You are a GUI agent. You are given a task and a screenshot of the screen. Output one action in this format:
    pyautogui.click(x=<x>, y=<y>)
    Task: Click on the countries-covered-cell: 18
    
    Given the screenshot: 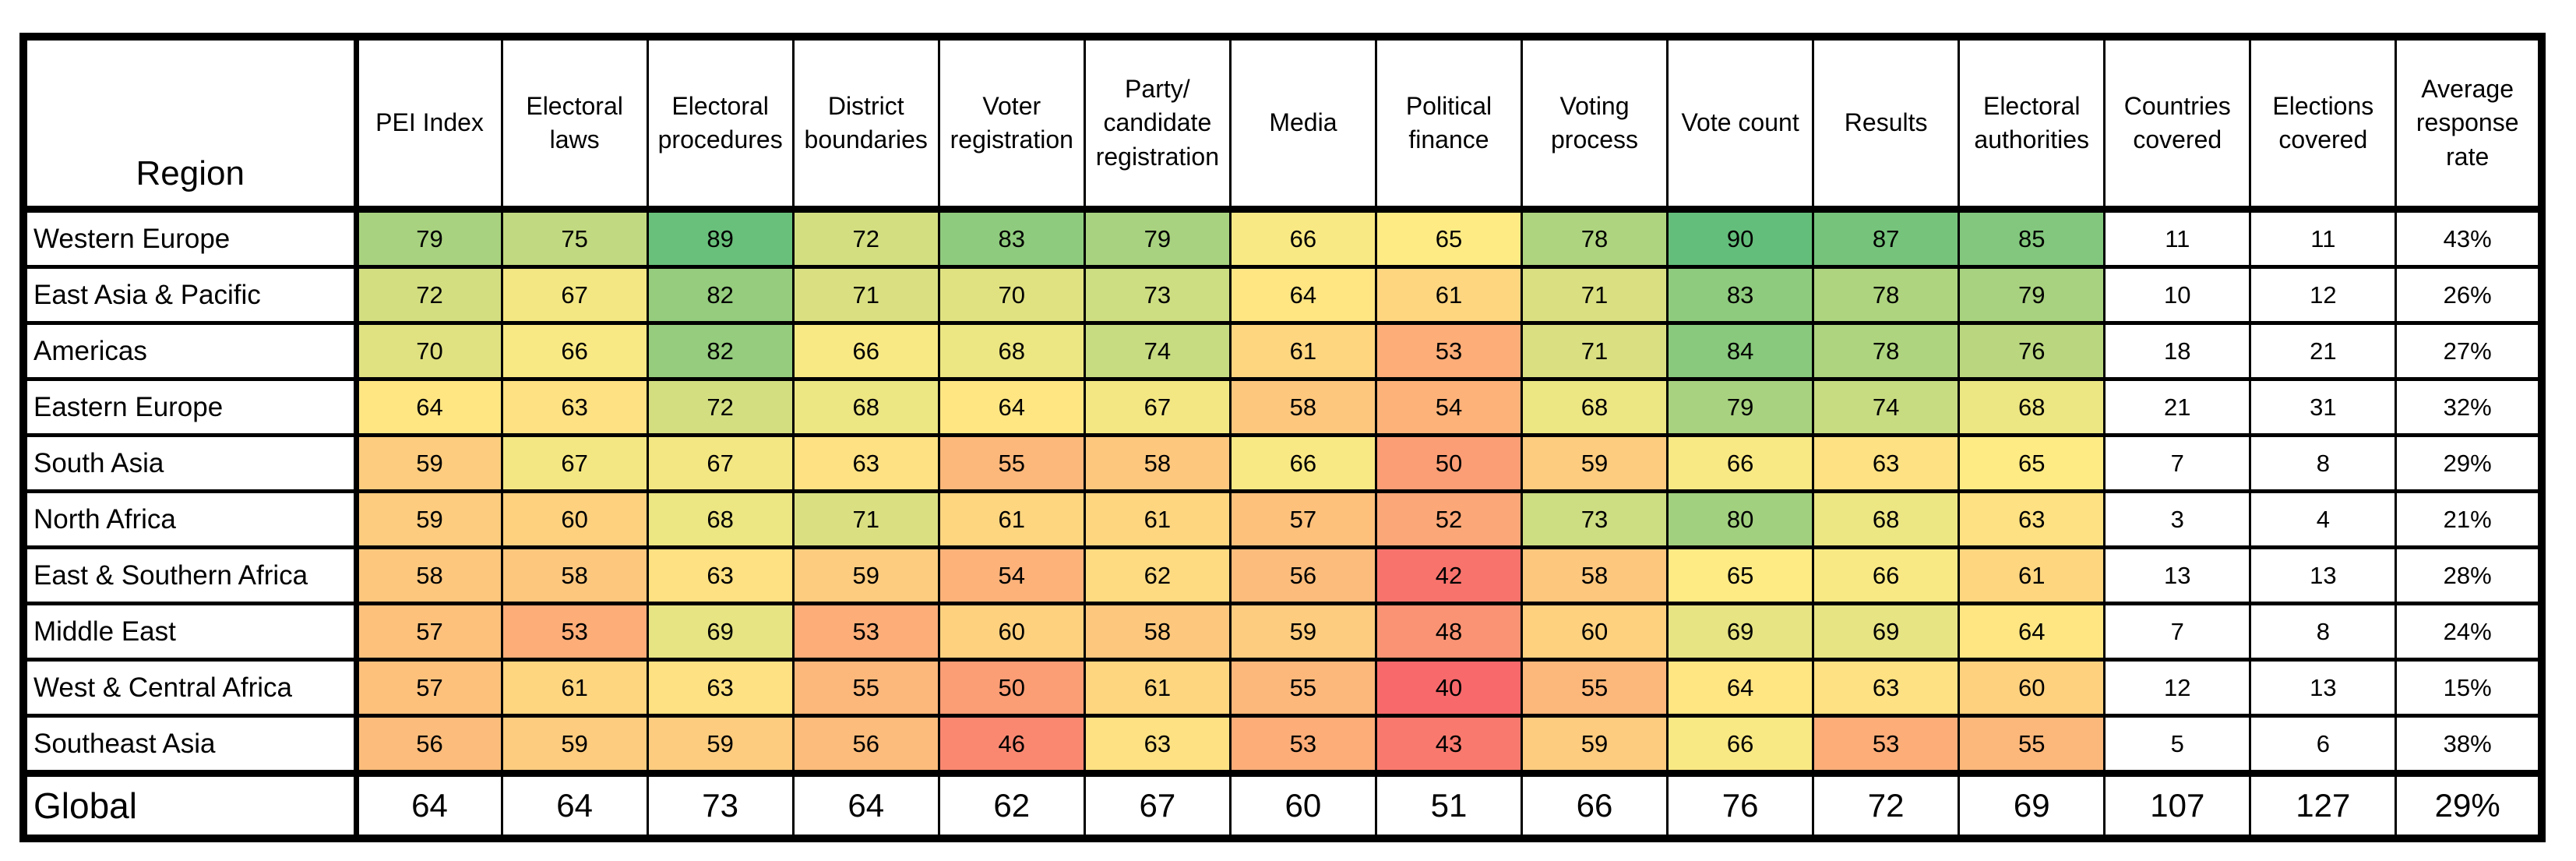 What is the action you would take?
    pyautogui.click(x=2177, y=351)
    